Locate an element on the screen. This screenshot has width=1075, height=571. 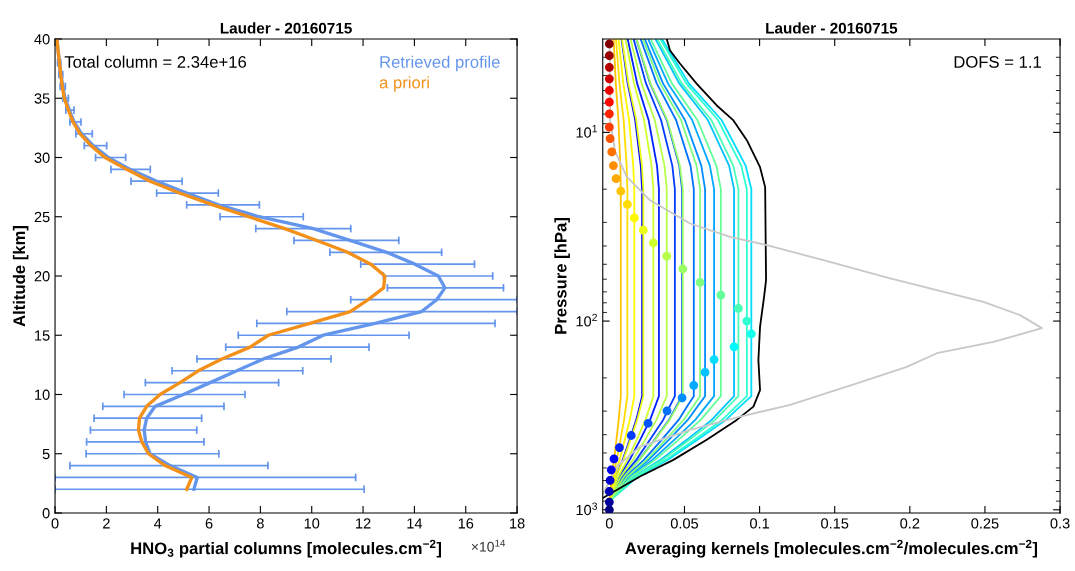
x-tick-label: 4 is located at coordinates (157, 523).